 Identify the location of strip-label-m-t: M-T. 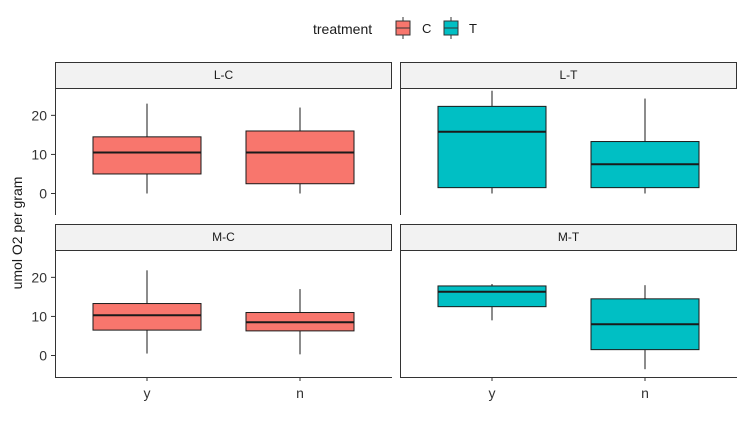
(569, 237).